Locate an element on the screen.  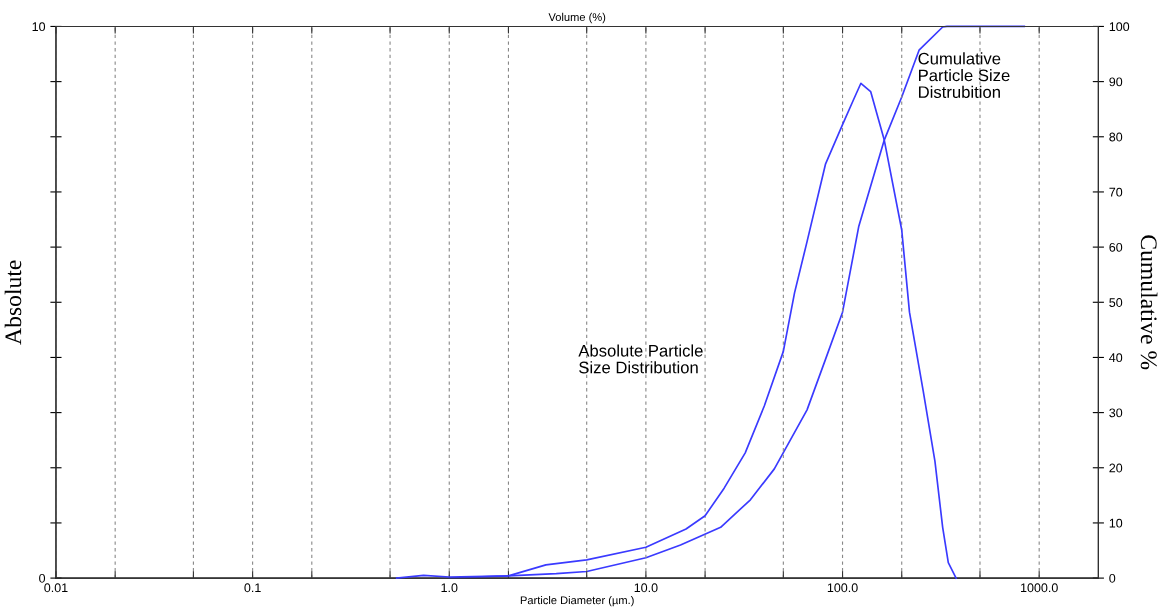
y2-tick-label: 80 is located at coordinates (1116, 137).